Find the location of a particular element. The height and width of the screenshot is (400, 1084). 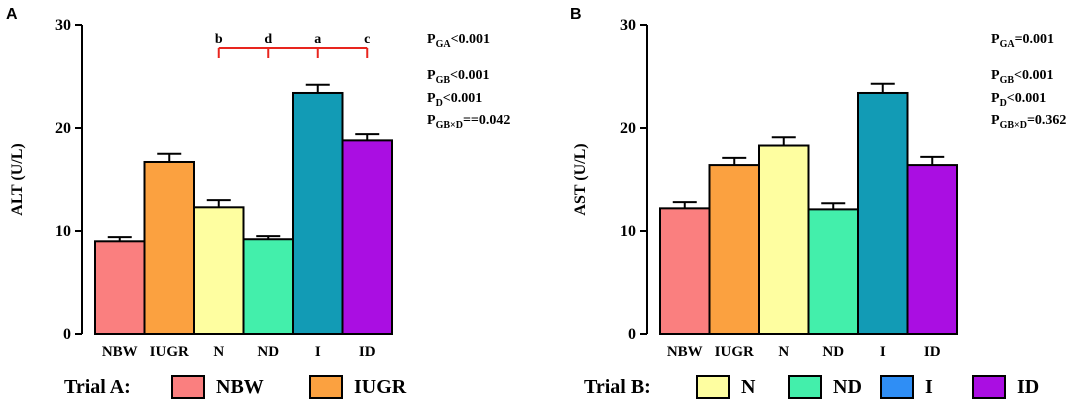

y-axis-label: ALT (U/L) is located at coordinates (17, 179).